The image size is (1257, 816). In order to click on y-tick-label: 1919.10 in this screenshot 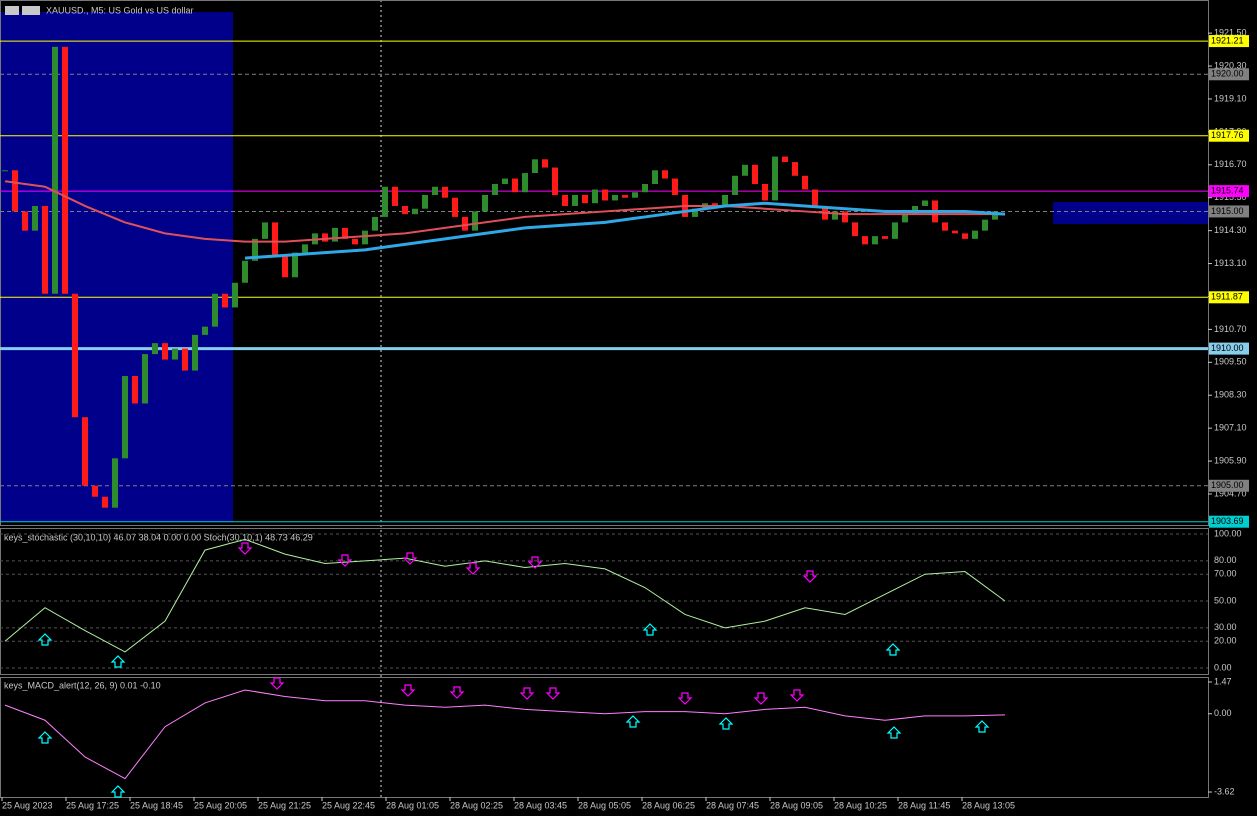, I will do `click(1230, 98)`.